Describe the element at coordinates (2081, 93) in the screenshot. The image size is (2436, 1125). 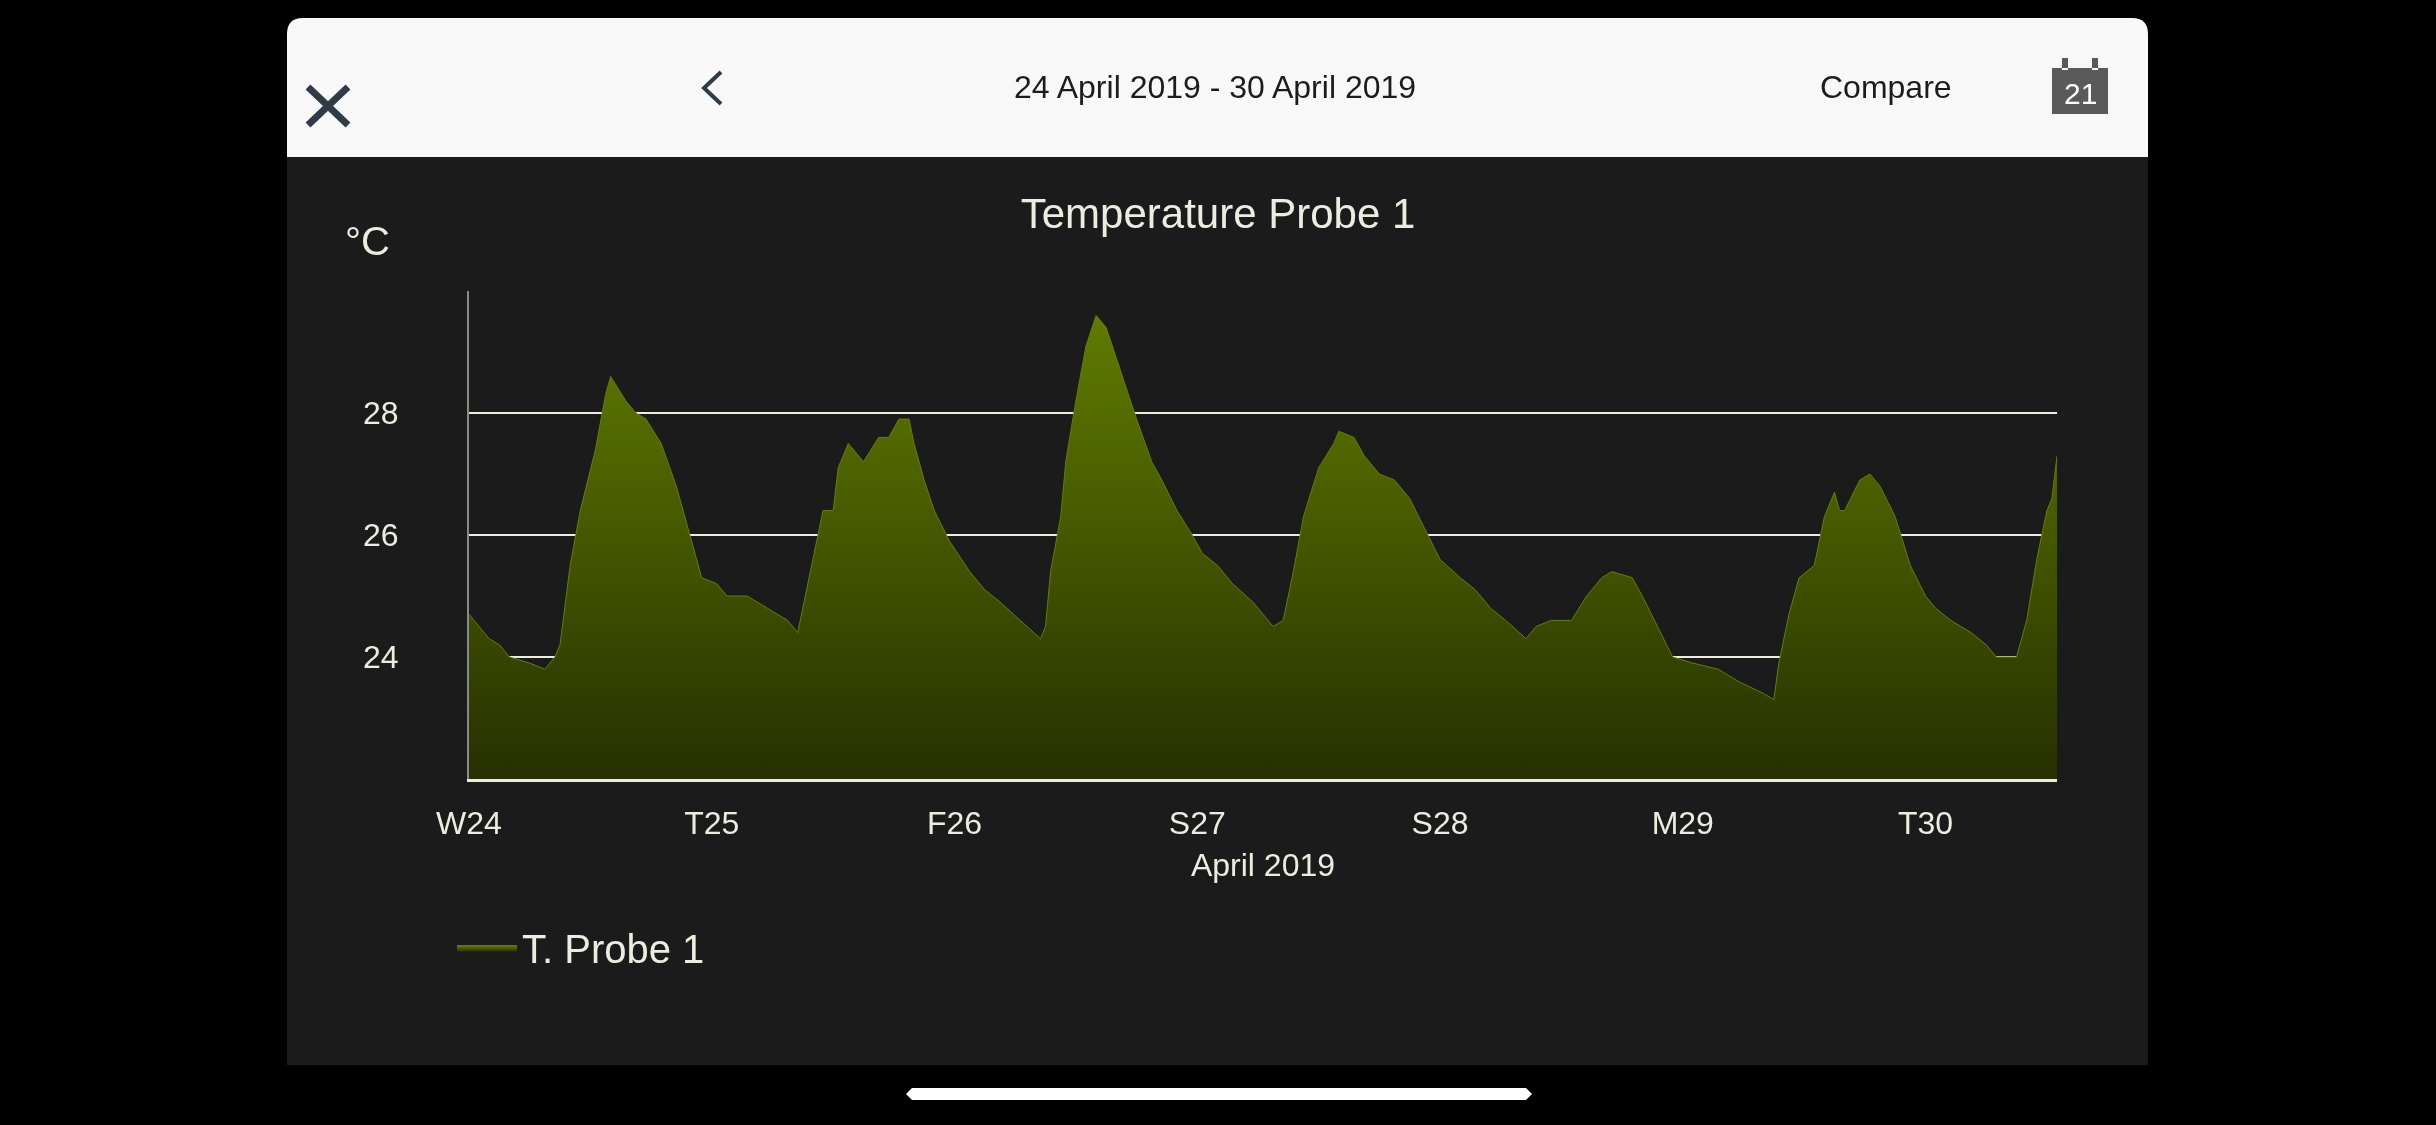
I see `text: 21` at that location.